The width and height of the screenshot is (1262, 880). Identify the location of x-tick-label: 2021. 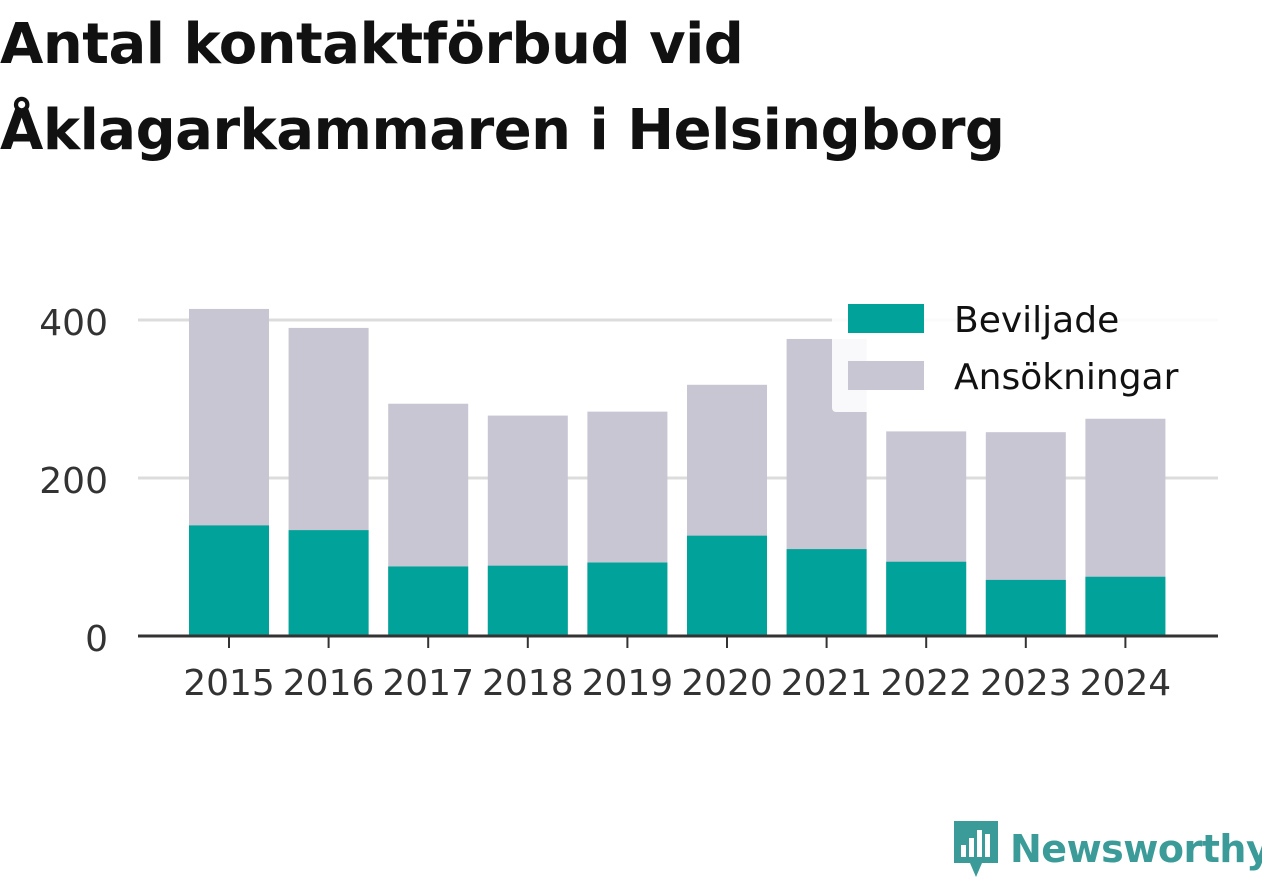
(827, 683).